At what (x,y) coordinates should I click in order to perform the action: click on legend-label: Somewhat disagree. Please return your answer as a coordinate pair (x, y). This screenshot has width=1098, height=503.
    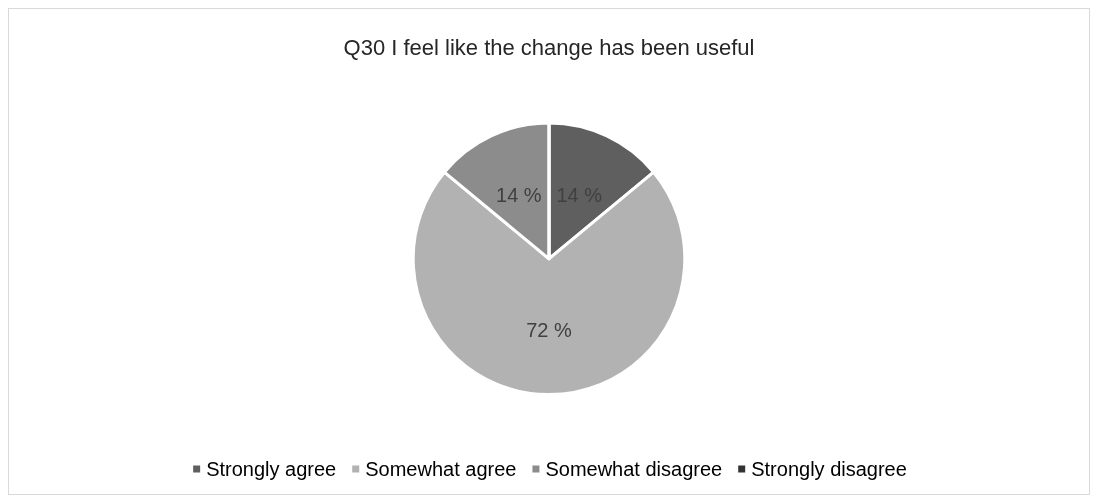
    Looking at the image, I should click on (634, 469).